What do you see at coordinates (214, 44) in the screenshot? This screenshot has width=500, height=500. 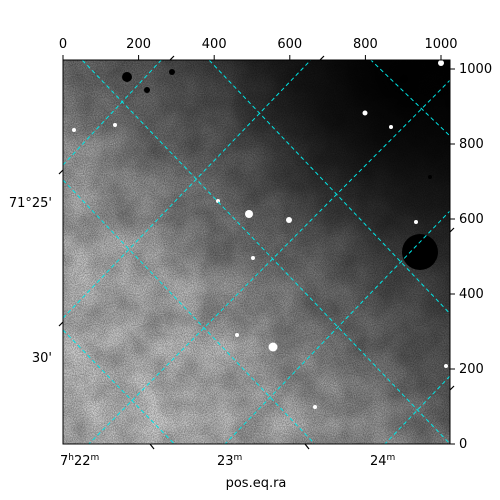 I see `top-tick-400: 400` at bounding box center [214, 44].